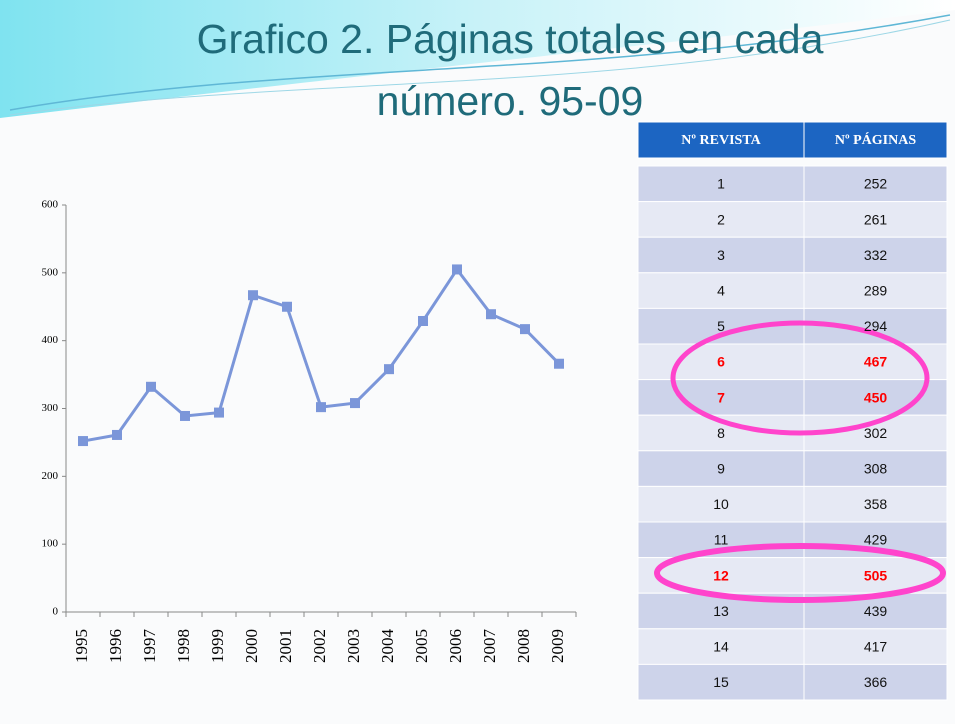 The image size is (955, 724). What do you see at coordinates (721, 397) in the screenshot?
I see `cell-text: 7` at bounding box center [721, 397].